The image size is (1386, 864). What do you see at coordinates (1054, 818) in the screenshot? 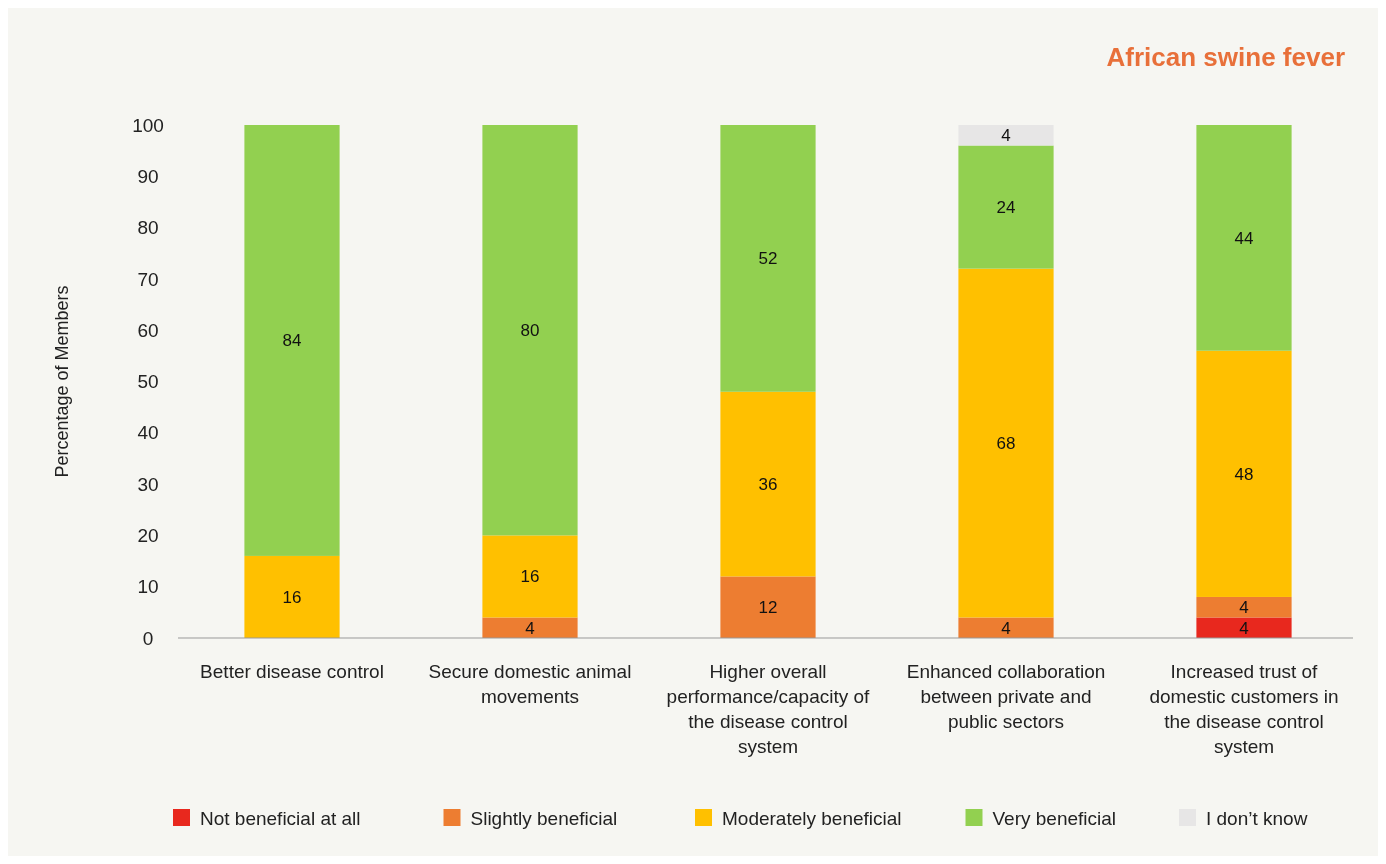
I see `legend-label: Very beneficial` at bounding box center [1054, 818].